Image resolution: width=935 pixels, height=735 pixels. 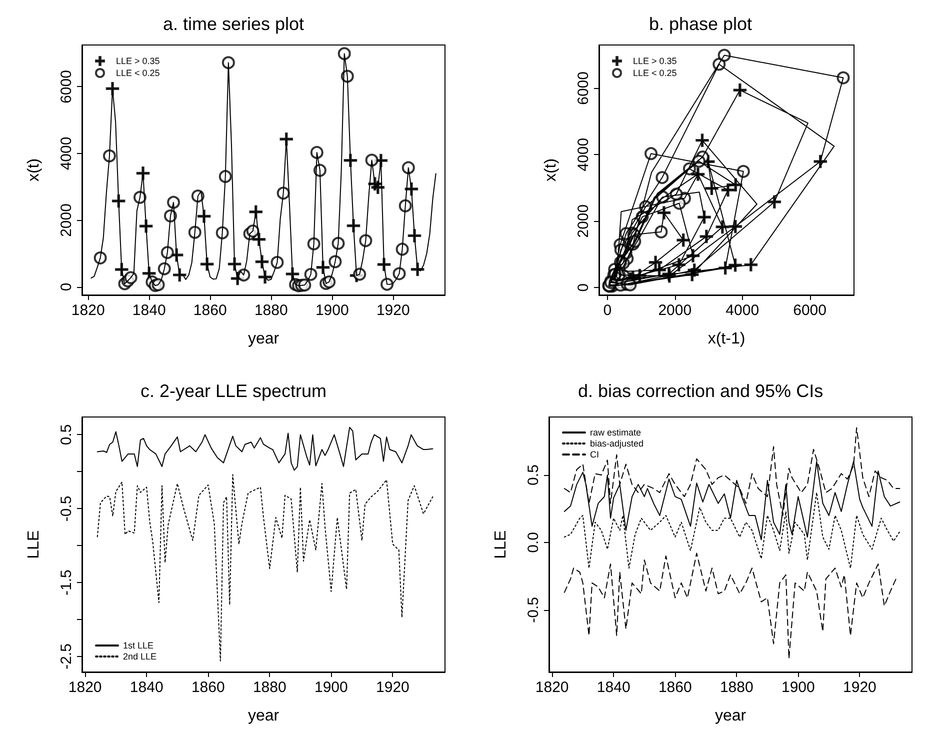 I want to click on x-tick-label: 2000, so click(x=675, y=310).